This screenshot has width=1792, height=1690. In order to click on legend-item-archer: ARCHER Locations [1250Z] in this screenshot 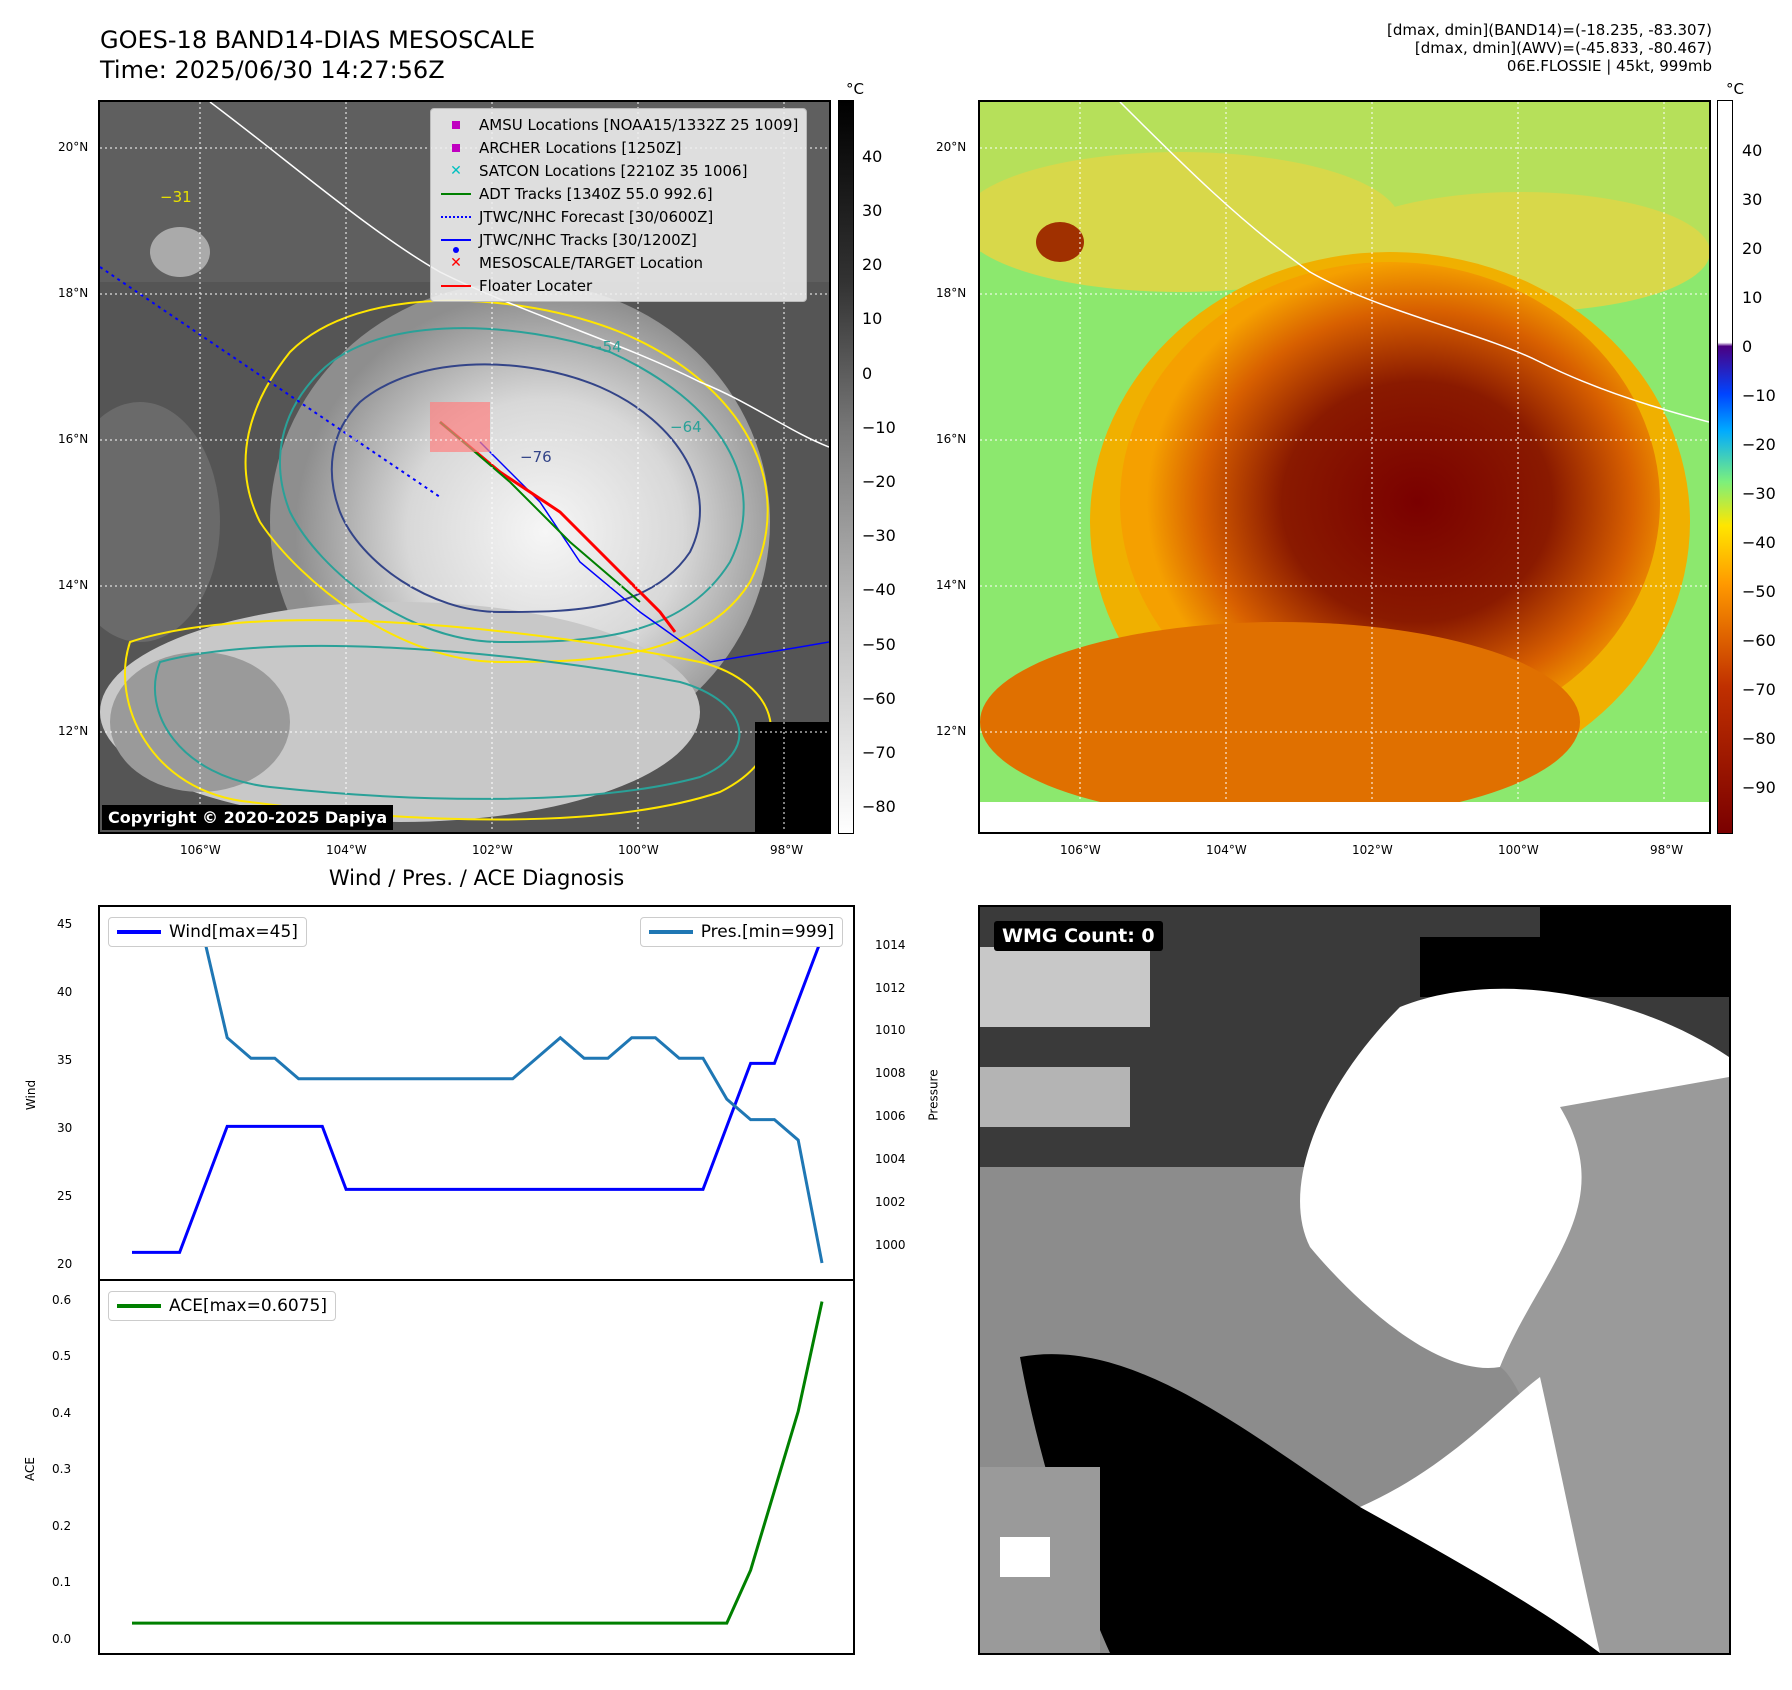, I will do `click(618, 147)`.